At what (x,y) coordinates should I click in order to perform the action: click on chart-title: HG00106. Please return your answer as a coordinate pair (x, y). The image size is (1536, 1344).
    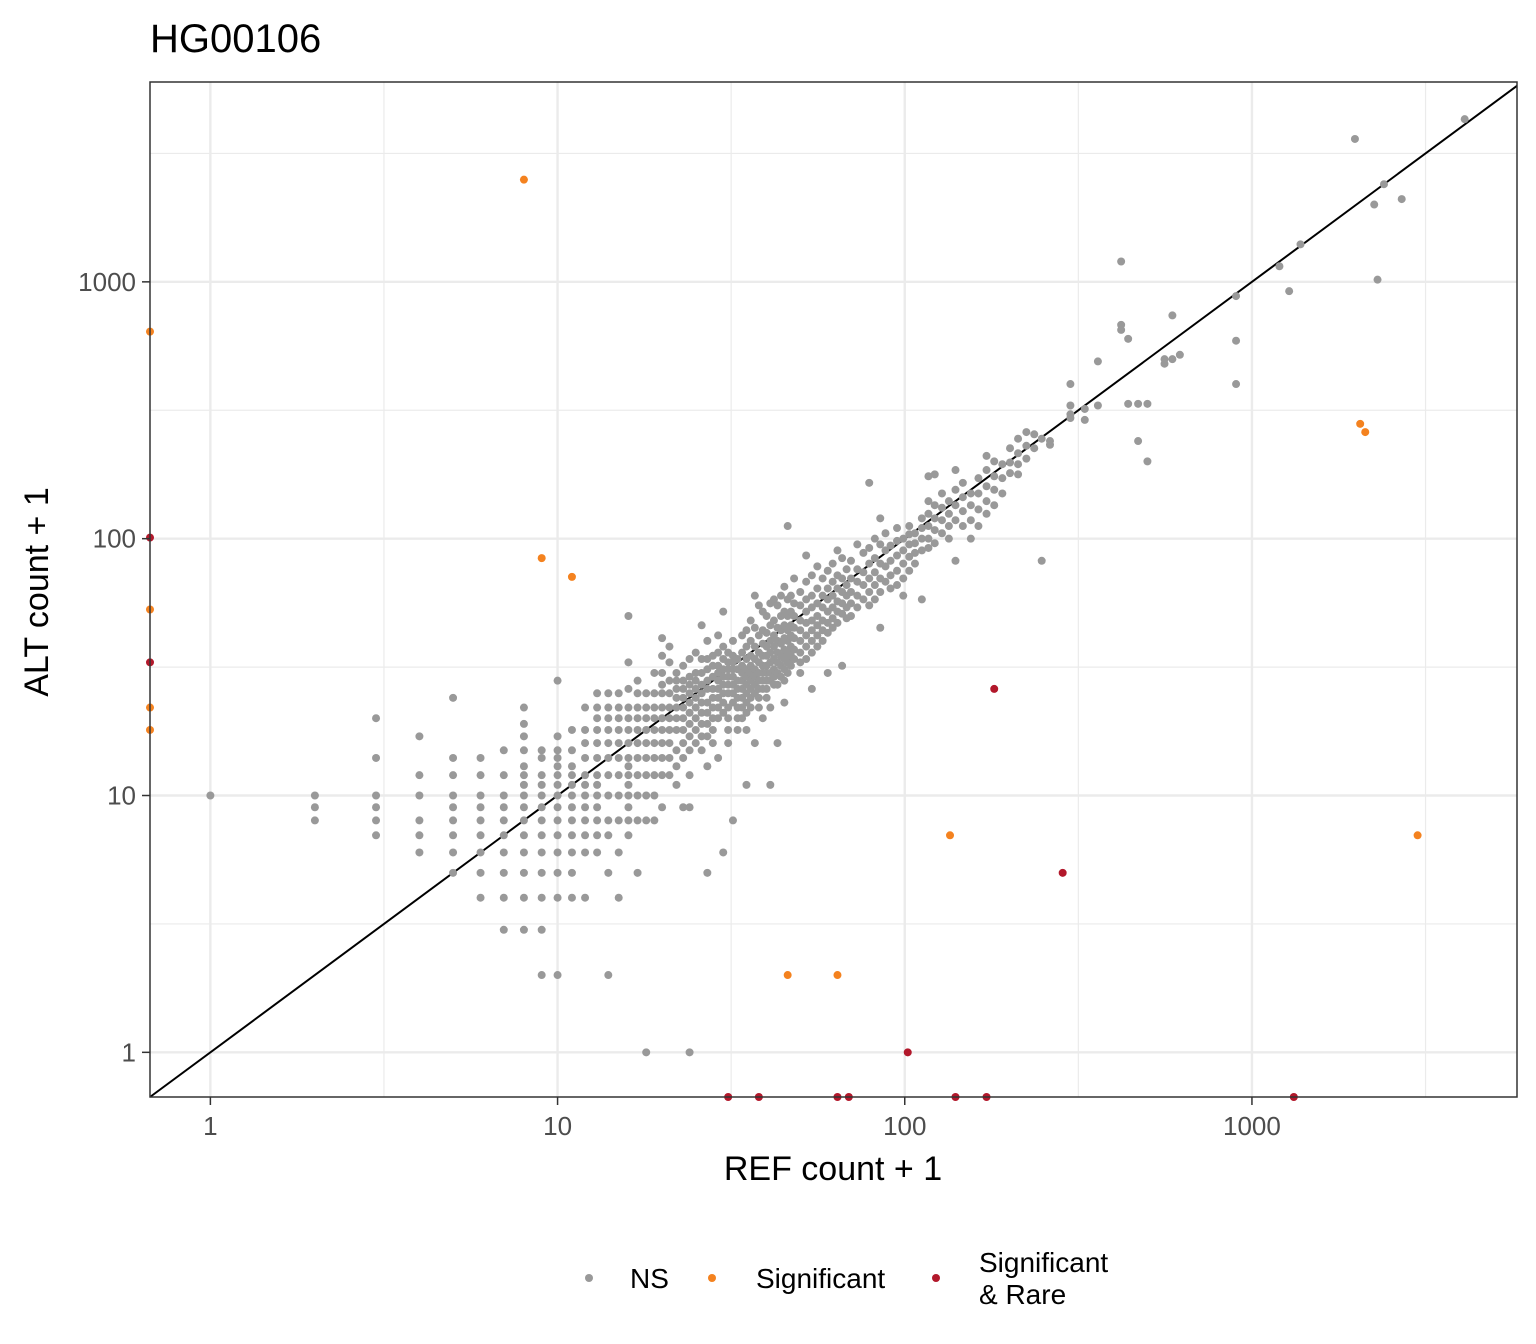
    Looking at the image, I should click on (235, 39).